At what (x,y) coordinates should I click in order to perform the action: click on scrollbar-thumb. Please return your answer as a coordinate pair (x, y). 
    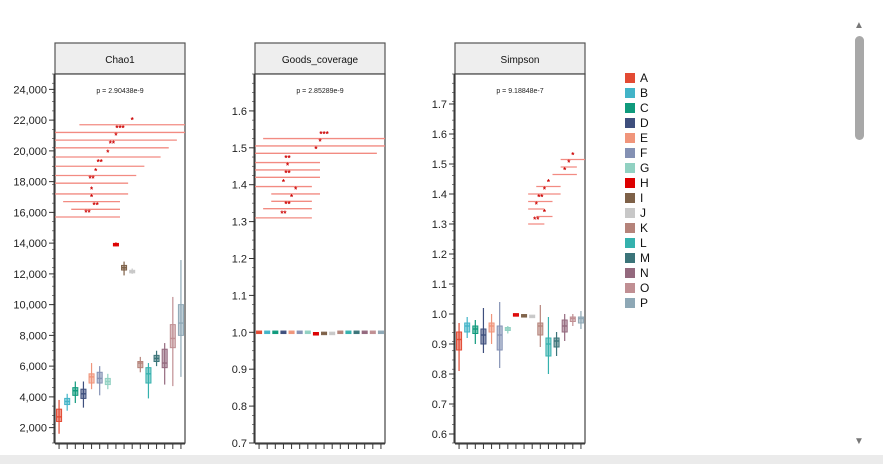
    Looking at the image, I should click on (859, 88).